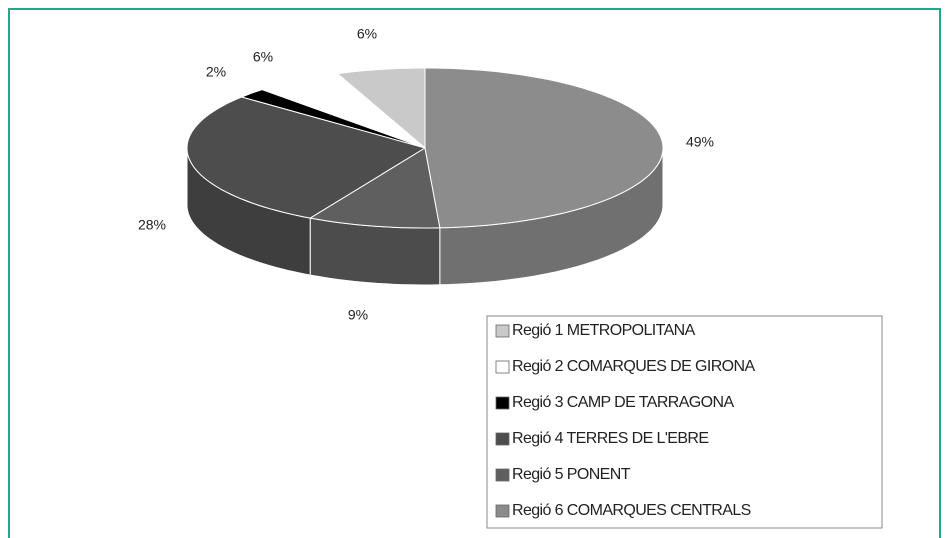 The width and height of the screenshot is (949, 538). What do you see at coordinates (358, 315) in the screenshot?
I see `data-label: 9%` at bounding box center [358, 315].